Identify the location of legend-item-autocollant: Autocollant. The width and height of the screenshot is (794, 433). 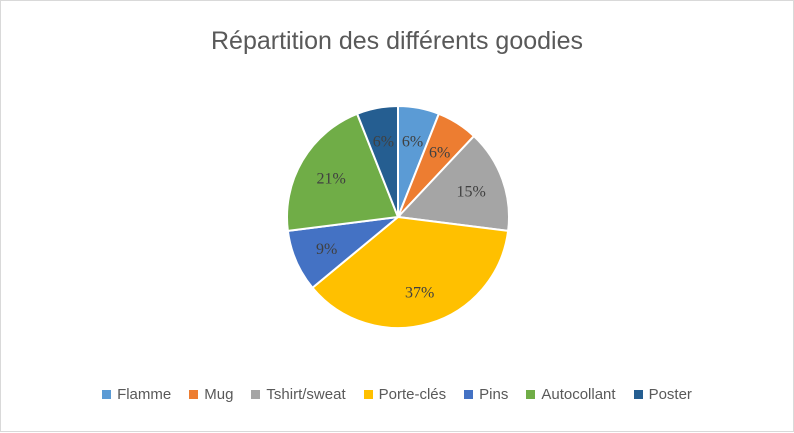
(571, 394).